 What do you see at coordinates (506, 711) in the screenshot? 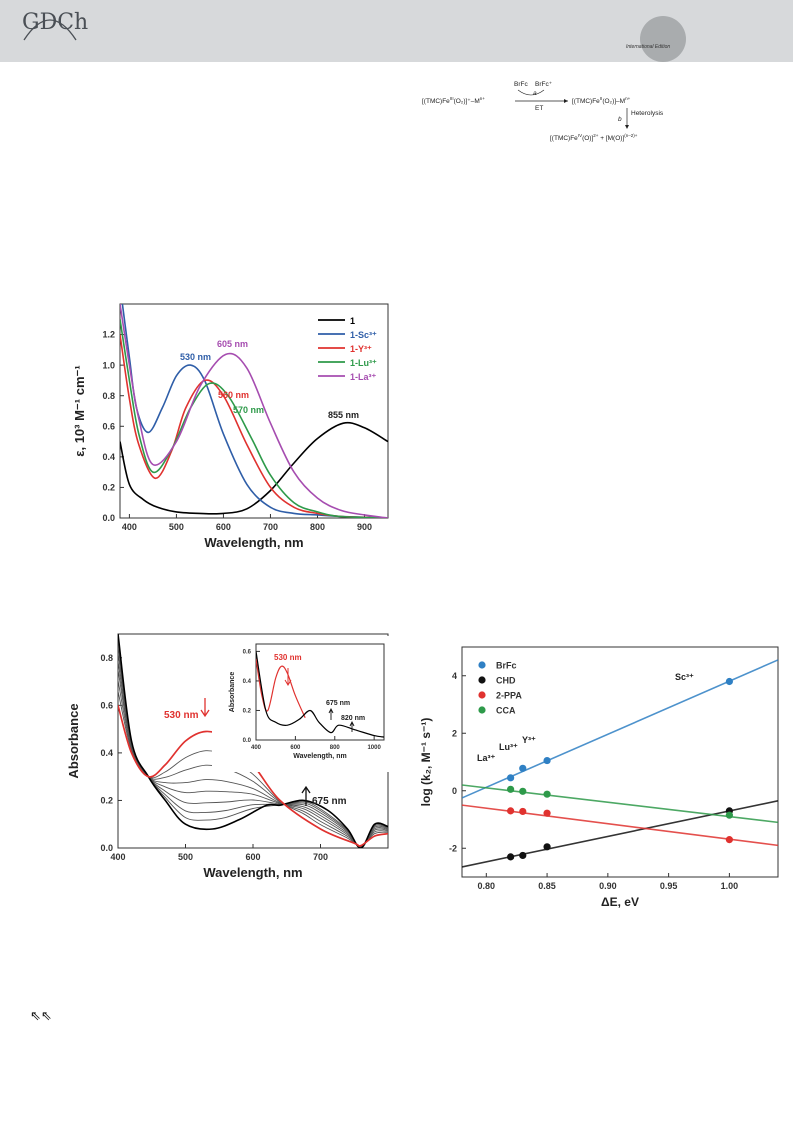
I see `fig3-legend-label: CCA` at bounding box center [506, 711].